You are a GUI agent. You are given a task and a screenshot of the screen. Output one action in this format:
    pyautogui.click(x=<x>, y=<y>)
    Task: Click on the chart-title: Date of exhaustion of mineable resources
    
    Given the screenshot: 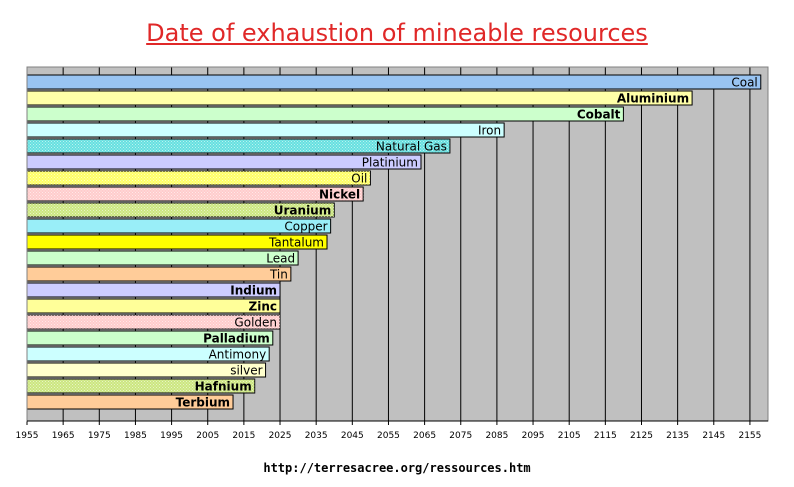 What is the action you would take?
    pyautogui.click(x=397, y=33)
    